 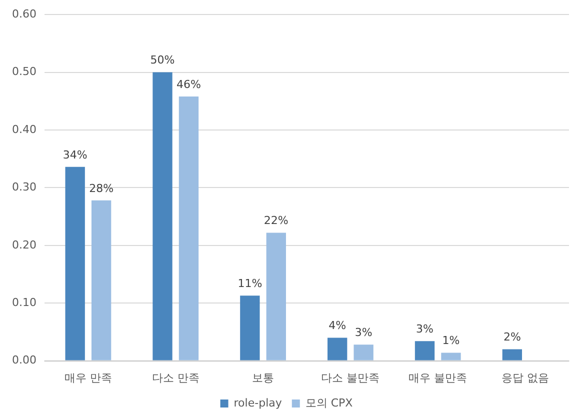 What do you see at coordinates (329, 403) in the screenshot?
I see `legend-label: 모의 CPX` at bounding box center [329, 403].